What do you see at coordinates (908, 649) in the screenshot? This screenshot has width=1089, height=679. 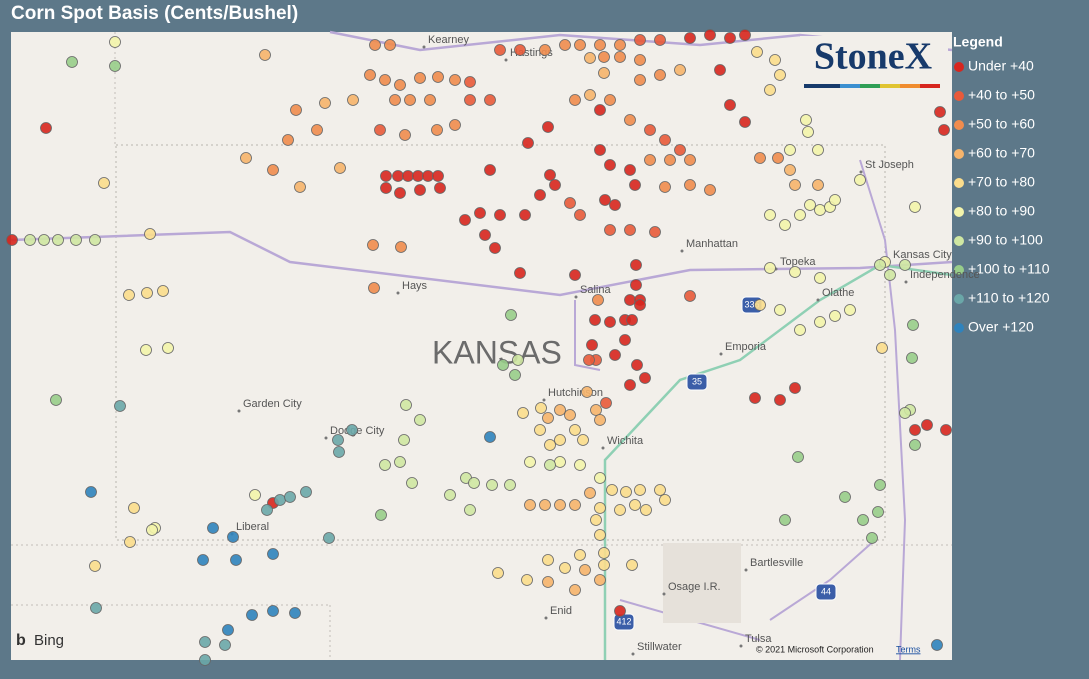 I see `terms-link: Terms` at bounding box center [908, 649].